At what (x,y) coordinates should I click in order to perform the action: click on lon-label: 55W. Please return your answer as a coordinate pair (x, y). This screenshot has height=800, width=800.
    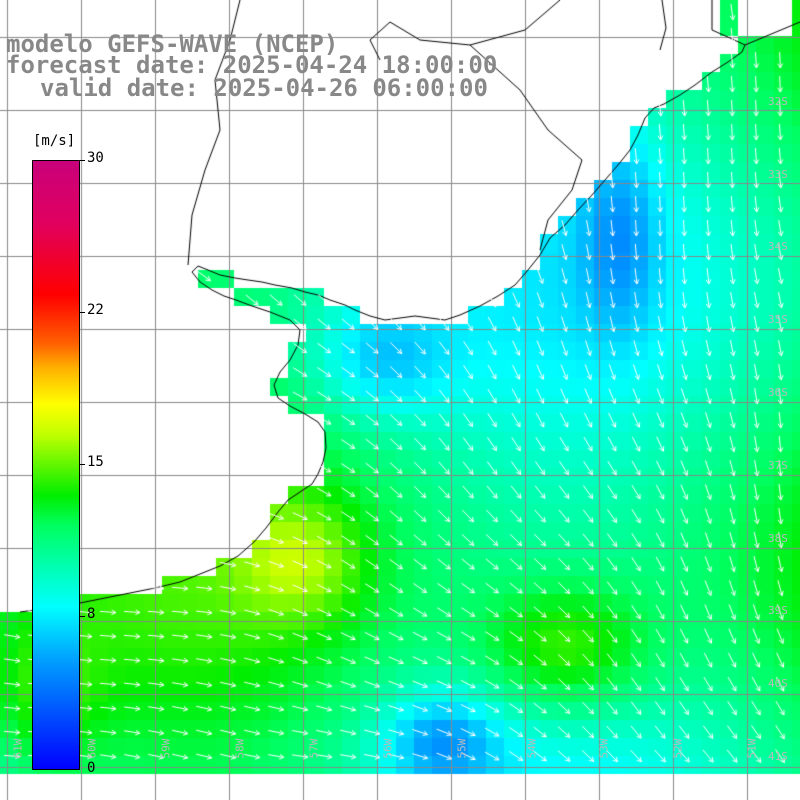
    Looking at the image, I should click on (462, 748).